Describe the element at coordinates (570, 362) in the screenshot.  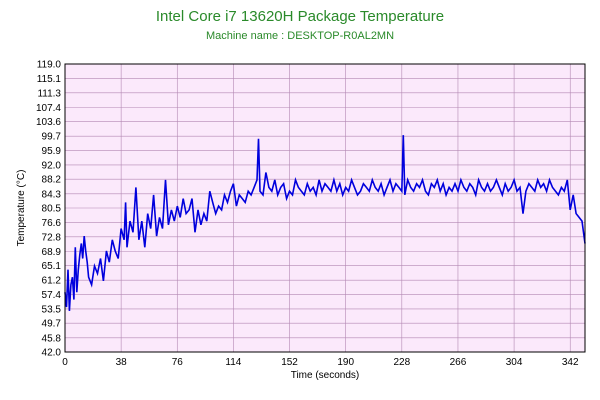
I see `x-tick-label: 342` at that location.